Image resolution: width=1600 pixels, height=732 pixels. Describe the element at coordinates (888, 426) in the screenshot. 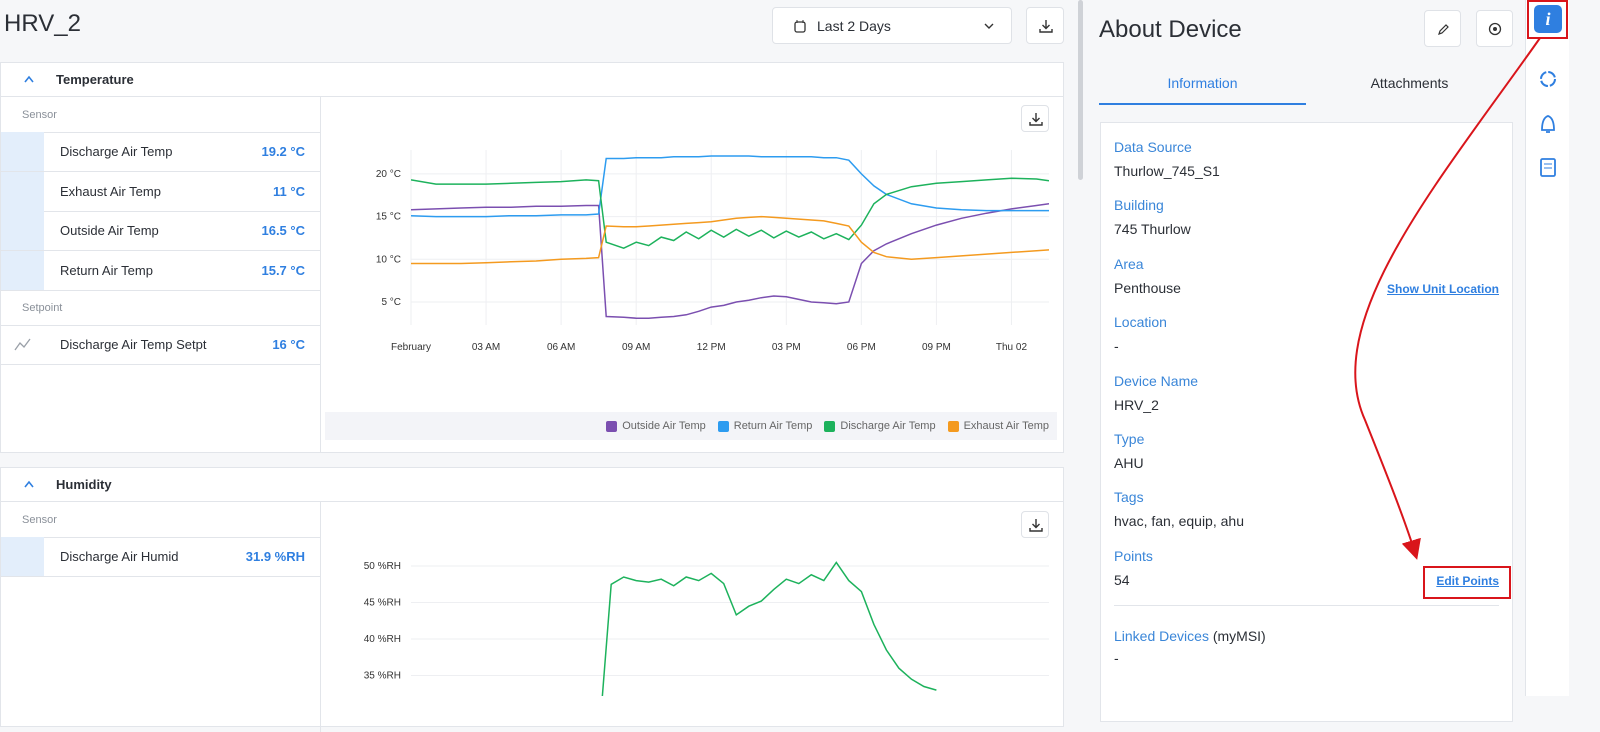

I see `legend-label: Discharge Air Temp` at that location.